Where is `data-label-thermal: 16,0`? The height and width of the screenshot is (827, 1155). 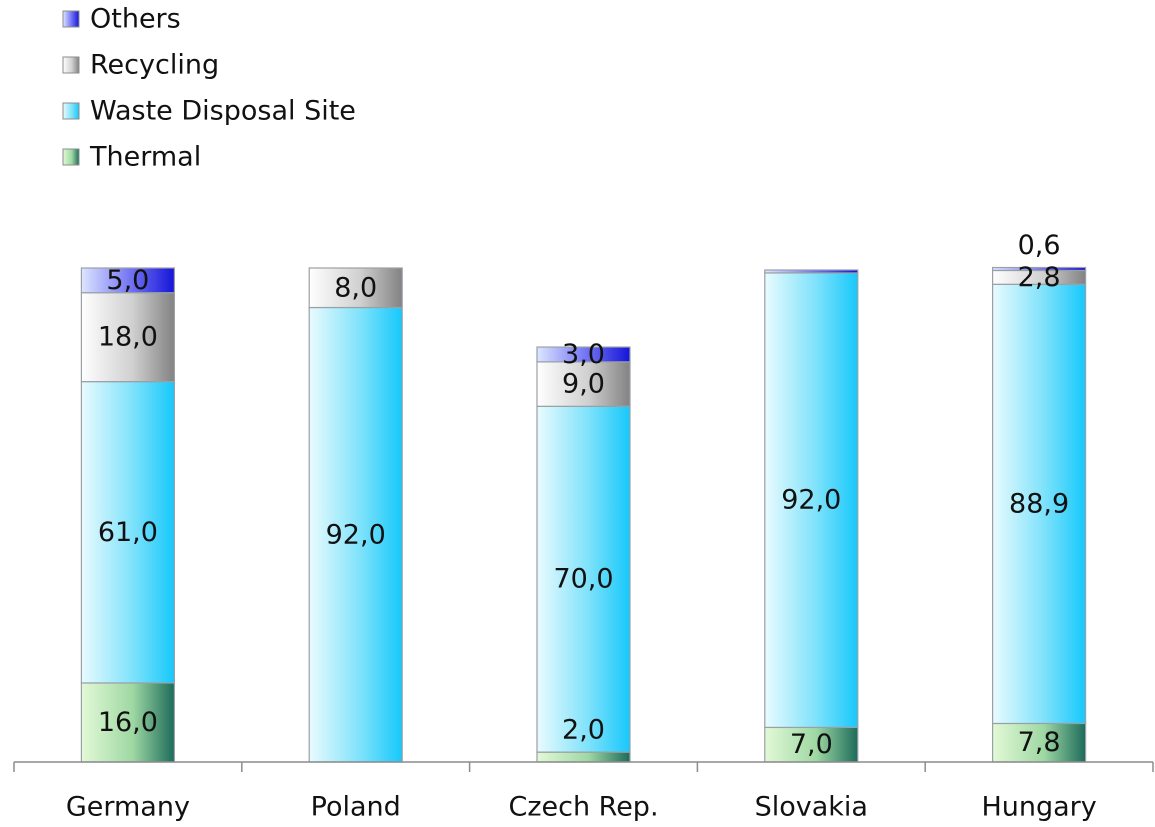 data-label-thermal: 16,0 is located at coordinates (128, 722).